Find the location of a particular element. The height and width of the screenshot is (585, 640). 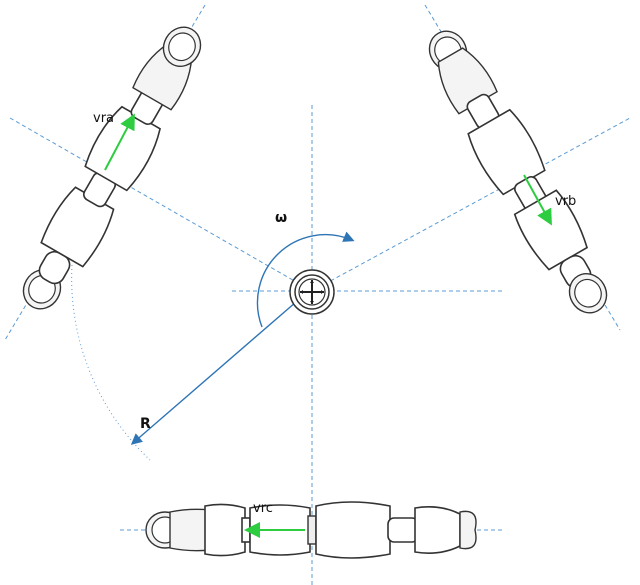

vrc-label: vrc is located at coordinates (263, 508).